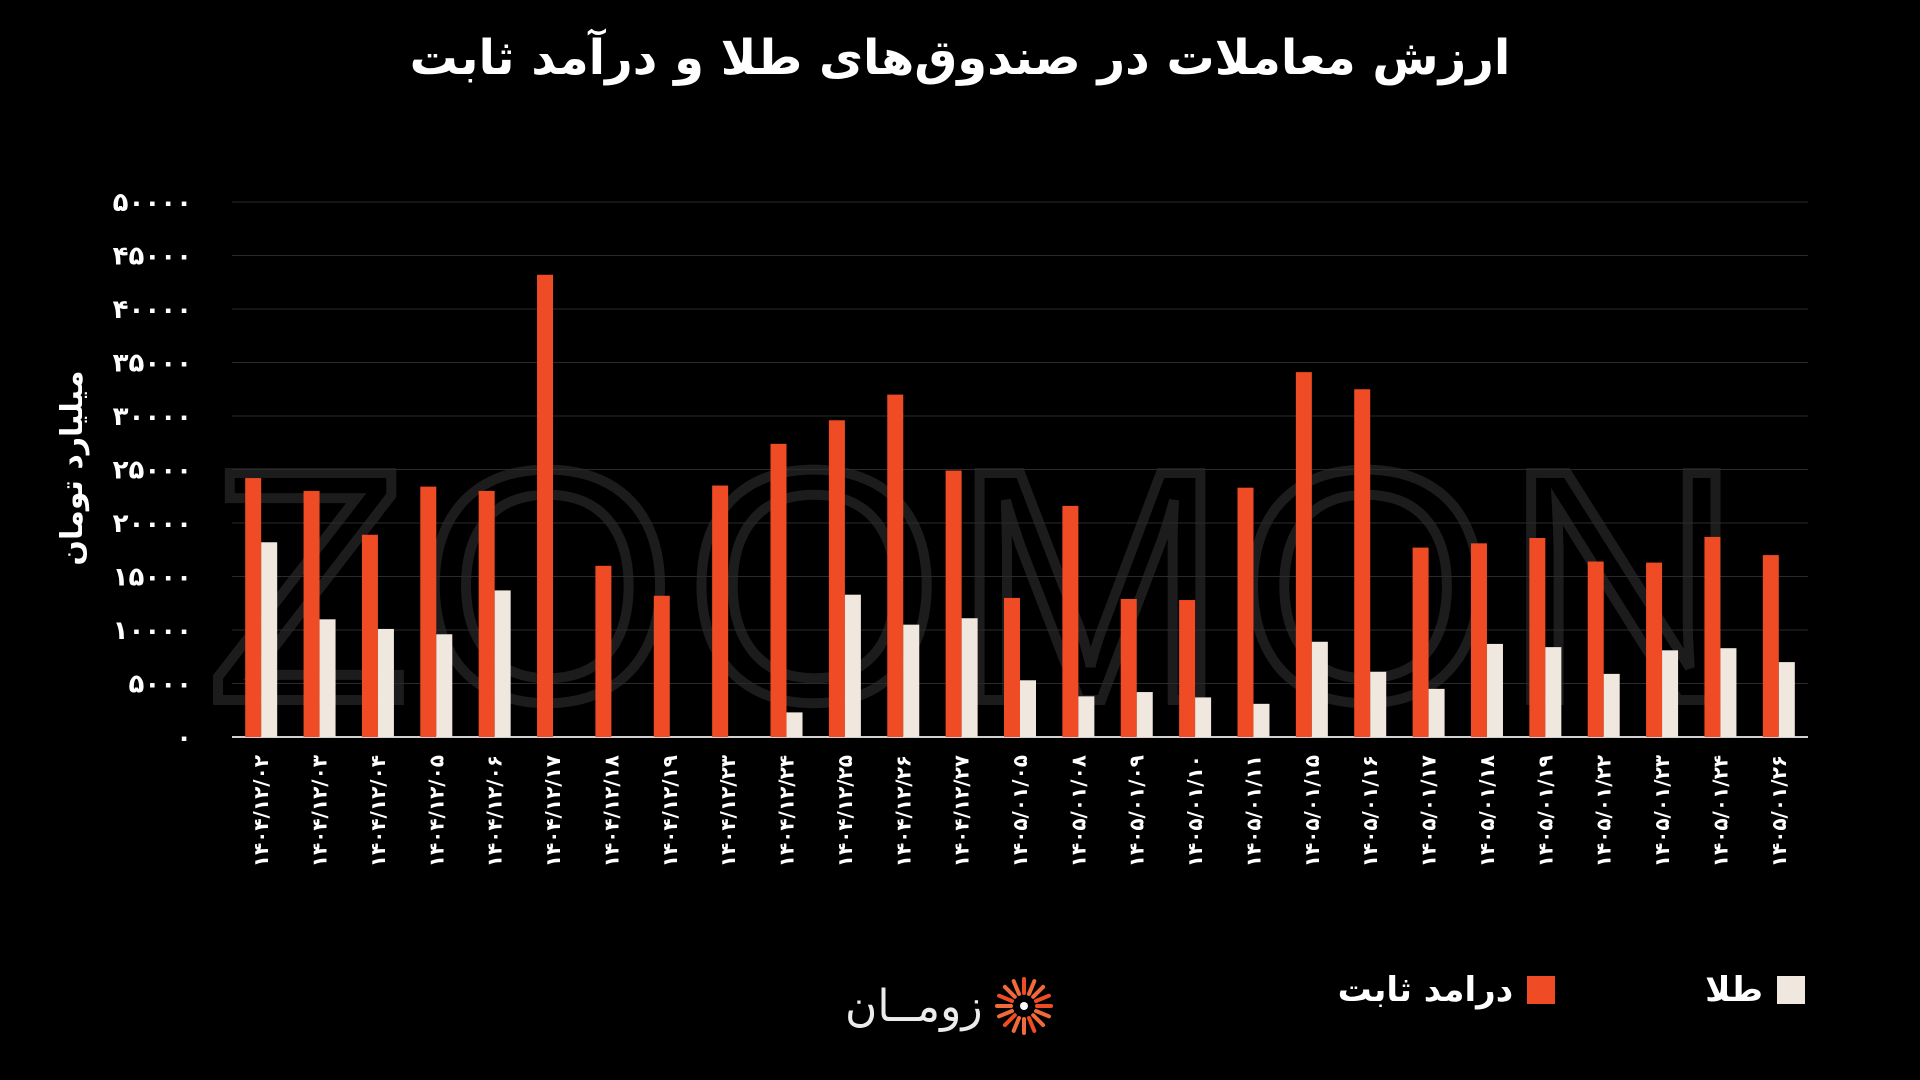 The image size is (1920, 1080). I want to click on x-tick-label: ۱۴۰۴/۱۲/۰۵, so click(436, 811).